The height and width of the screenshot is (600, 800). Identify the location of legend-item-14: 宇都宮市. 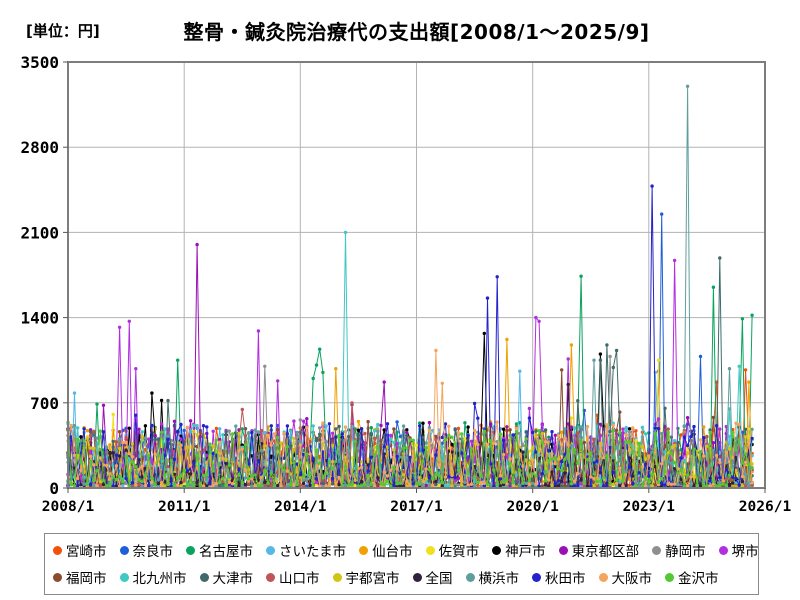
(366, 577).